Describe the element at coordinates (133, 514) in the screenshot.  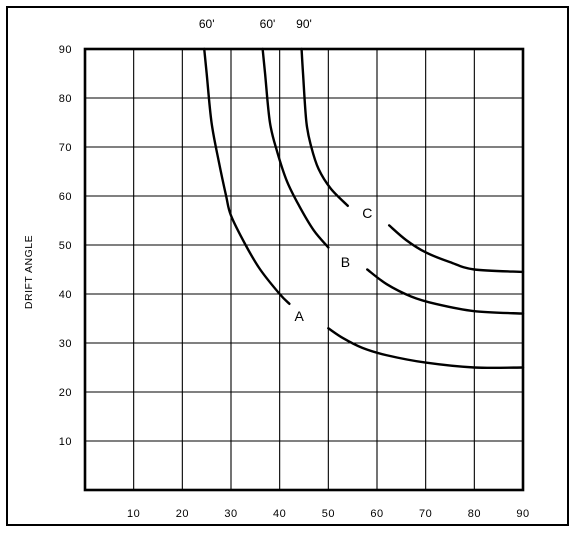
I see `x-tick-label-10: 10` at that location.